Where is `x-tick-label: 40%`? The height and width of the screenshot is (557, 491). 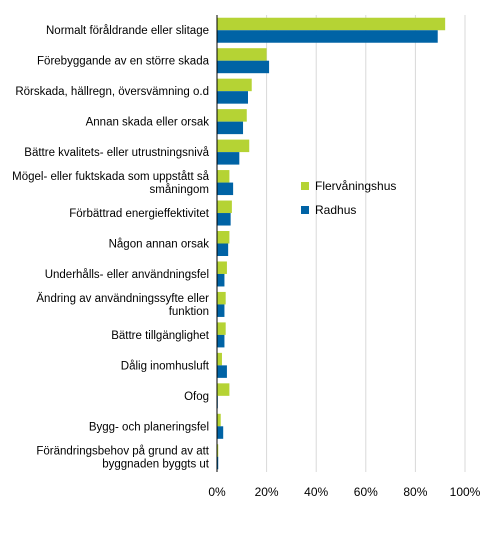 x-tick-label: 40% is located at coordinates (316, 492).